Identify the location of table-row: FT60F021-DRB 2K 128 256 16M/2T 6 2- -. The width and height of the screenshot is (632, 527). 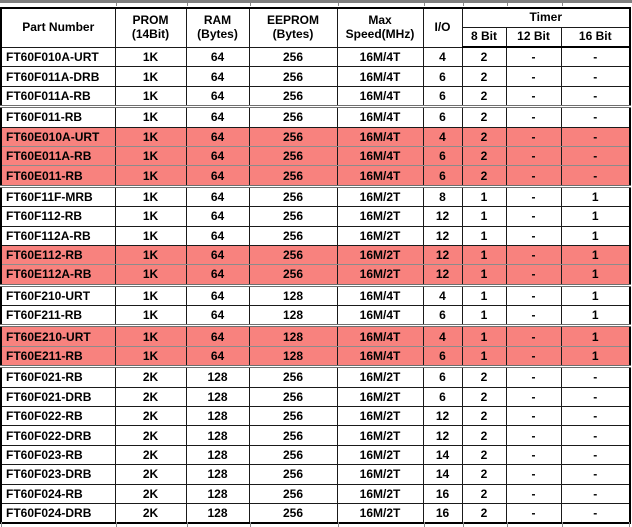
(315, 397).